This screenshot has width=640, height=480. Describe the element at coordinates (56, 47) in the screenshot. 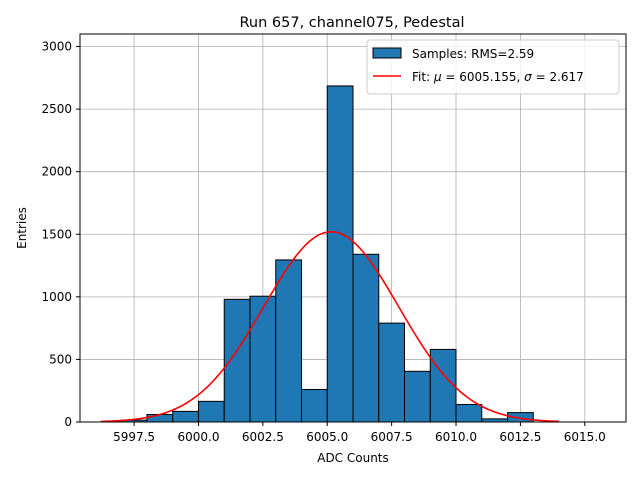

I see `y-tick-label-6: 3000` at that location.